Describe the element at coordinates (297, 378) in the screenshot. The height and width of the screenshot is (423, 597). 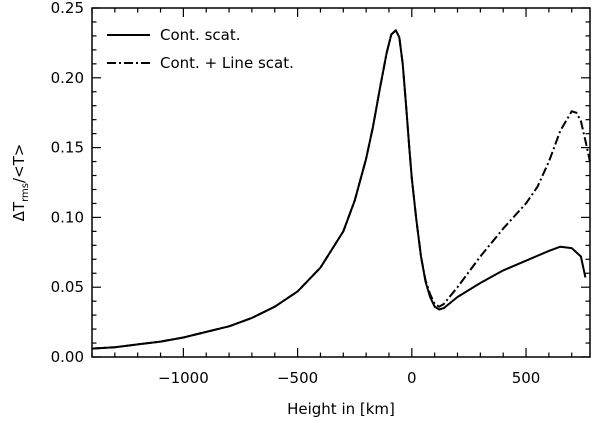
I see `x-tick-label: −500` at that location.